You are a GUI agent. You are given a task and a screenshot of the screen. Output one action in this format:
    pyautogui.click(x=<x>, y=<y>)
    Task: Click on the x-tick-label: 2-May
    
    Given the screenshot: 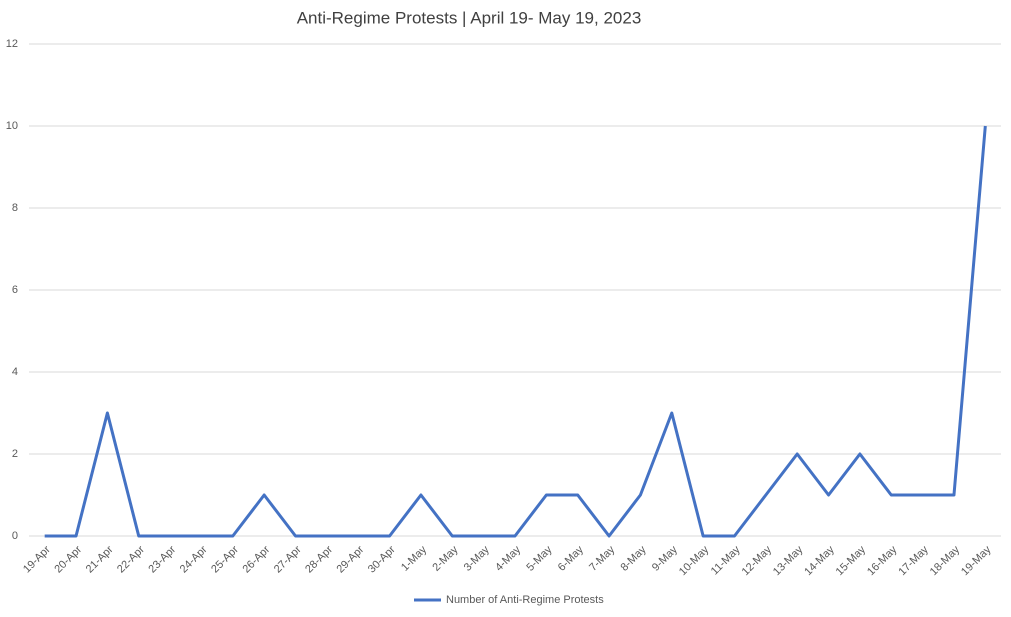 What is the action you would take?
    pyautogui.click(x=445, y=558)
    